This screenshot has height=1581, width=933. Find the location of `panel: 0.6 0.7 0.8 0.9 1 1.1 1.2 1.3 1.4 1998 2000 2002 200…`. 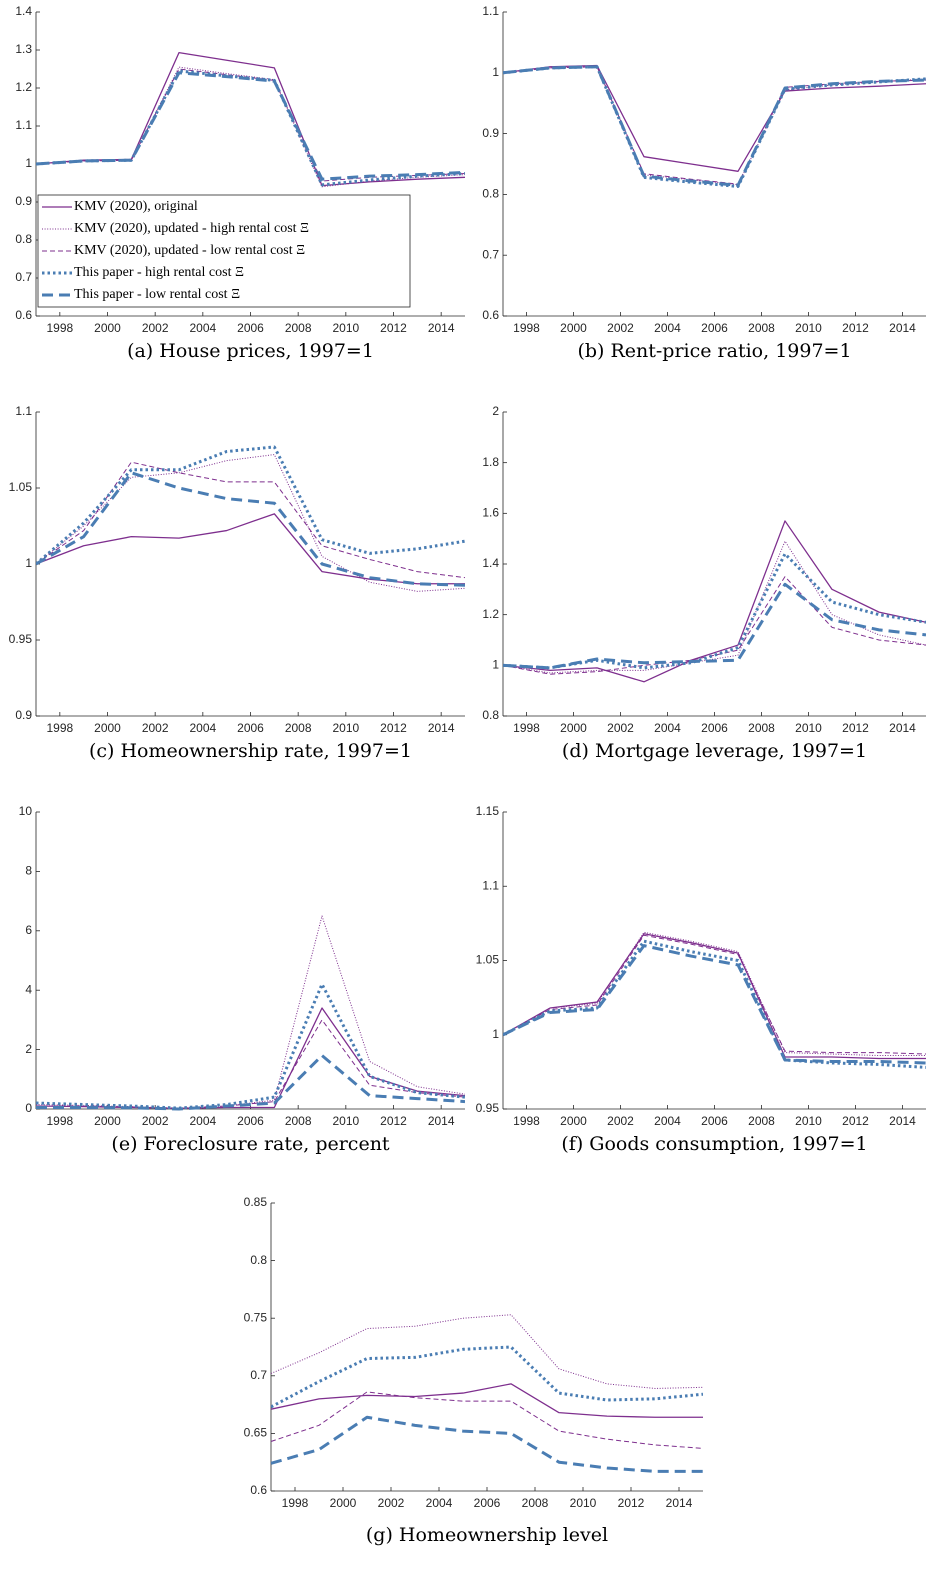

panel: 0.6 0.7 0.8 0.9 1 1.1 1.2 1.3 1.4 1998 2000 2002 200… is located at coordinates (240, 183).